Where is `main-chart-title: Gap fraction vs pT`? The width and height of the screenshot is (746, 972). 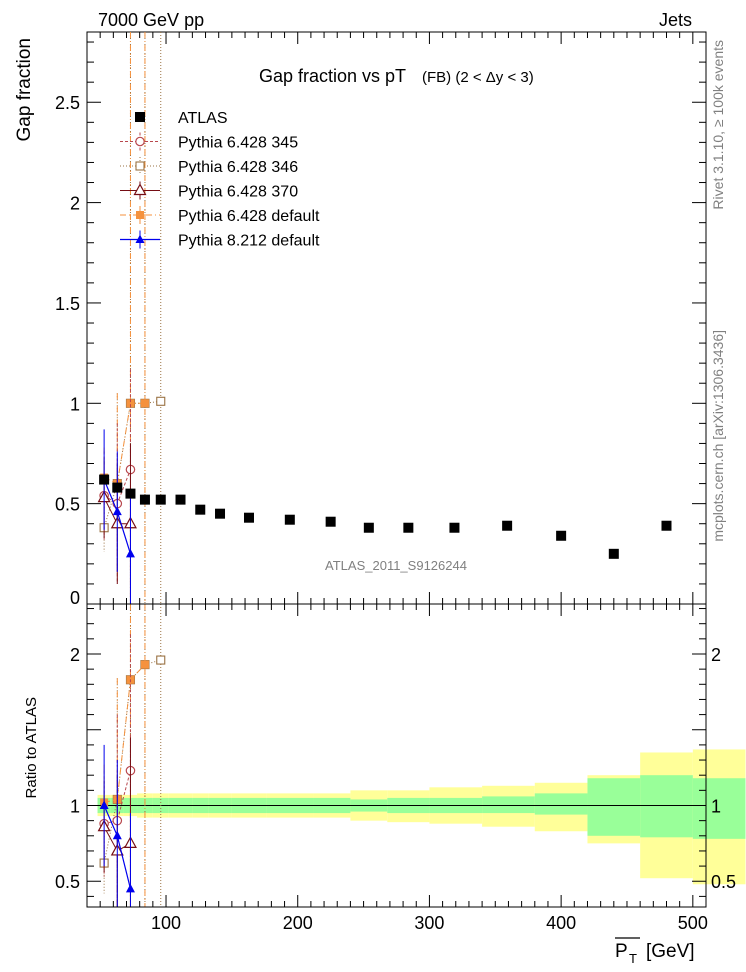
main-chart-title: Gap fraction vs pT is located at coordinates (332, 76).